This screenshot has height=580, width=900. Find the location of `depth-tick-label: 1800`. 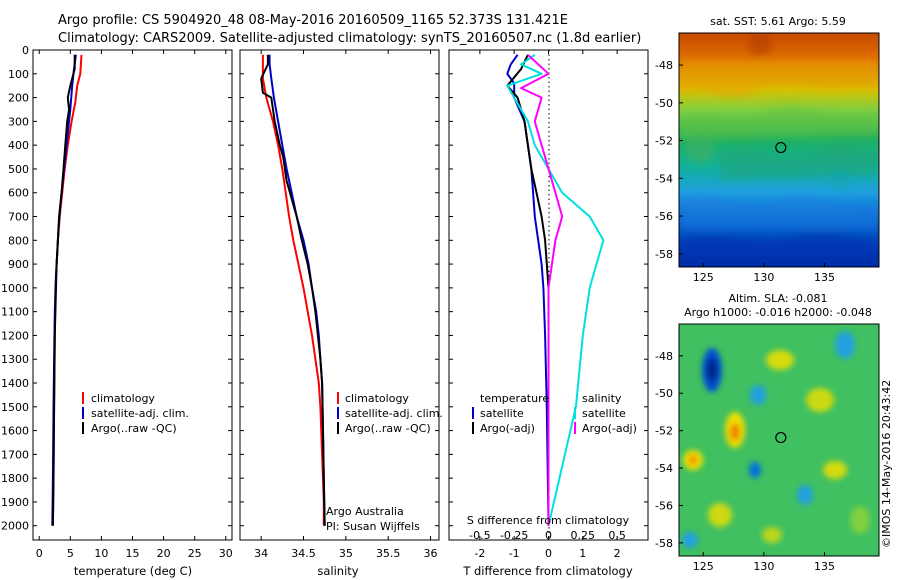

depth-tick-label: 1800 is located at coordinates (15, 478).